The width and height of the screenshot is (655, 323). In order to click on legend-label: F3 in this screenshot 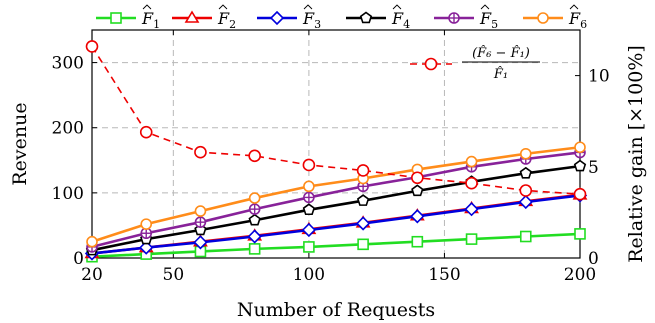, I will do `click(311, 20)`.